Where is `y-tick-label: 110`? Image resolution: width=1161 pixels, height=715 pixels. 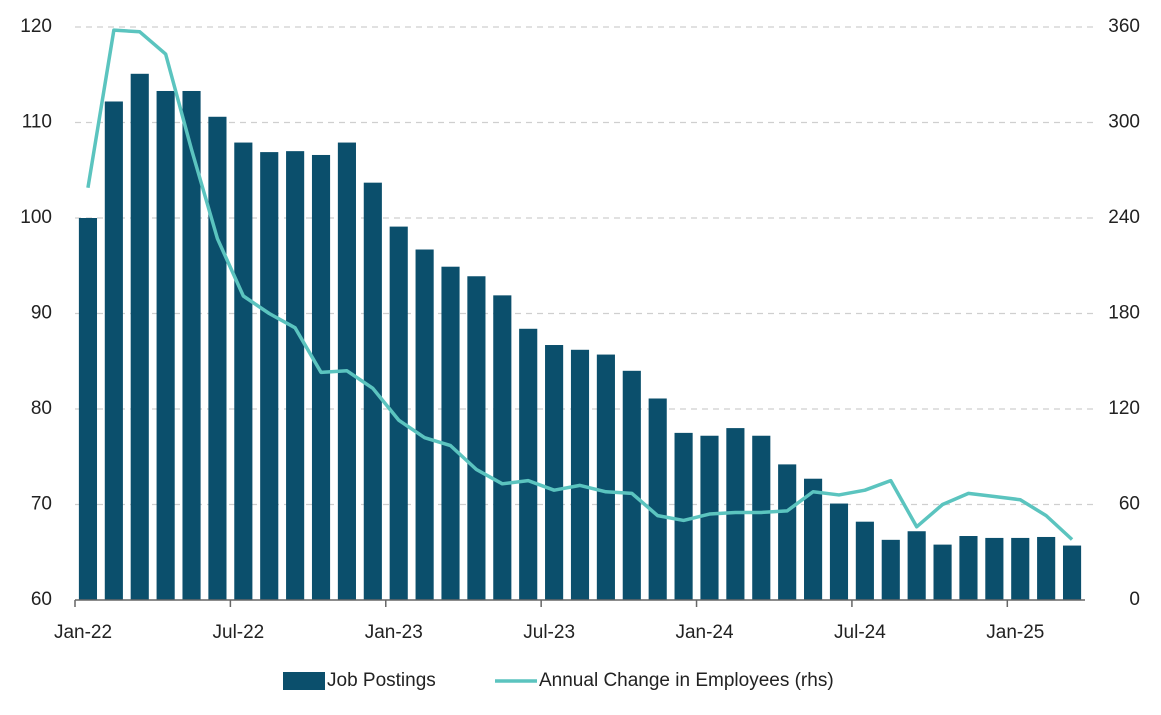
y-tick-label: 110 is located at coordinates (37, 122).